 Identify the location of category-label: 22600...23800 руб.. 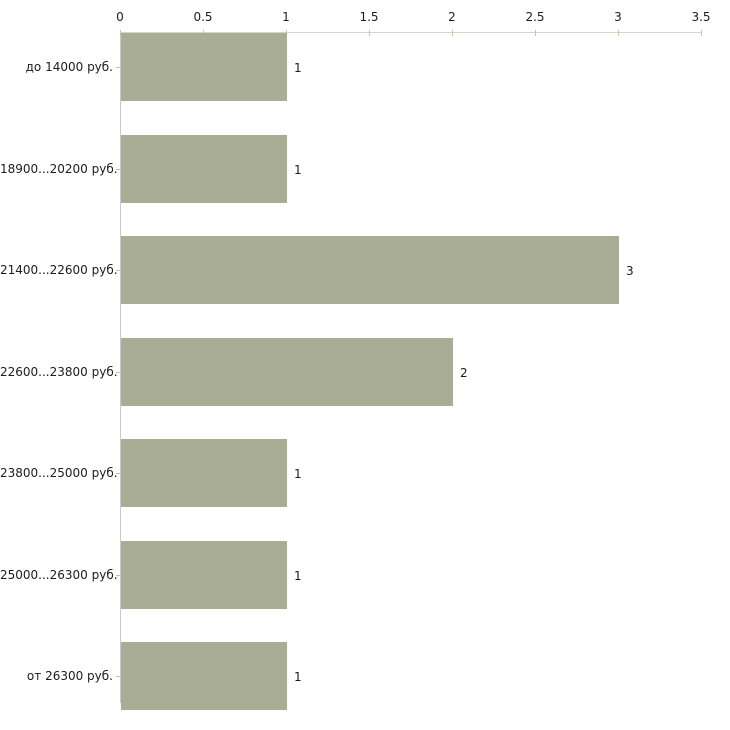
(59, 372).